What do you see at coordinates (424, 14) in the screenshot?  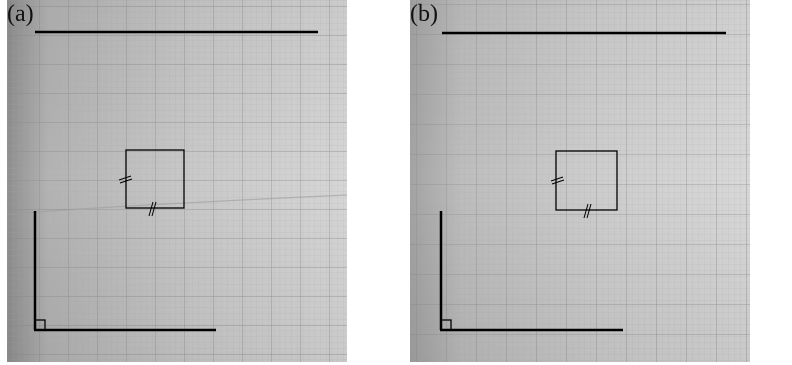 I see `panel-label-b: (b)` at bounding box center [424, 14].